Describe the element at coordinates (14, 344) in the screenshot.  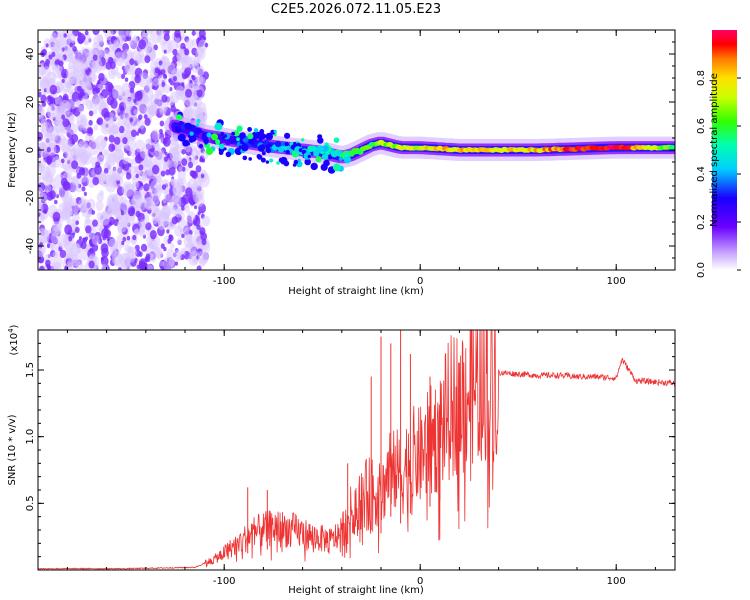
I see `snr-y-scale-base: (x10` at that location.